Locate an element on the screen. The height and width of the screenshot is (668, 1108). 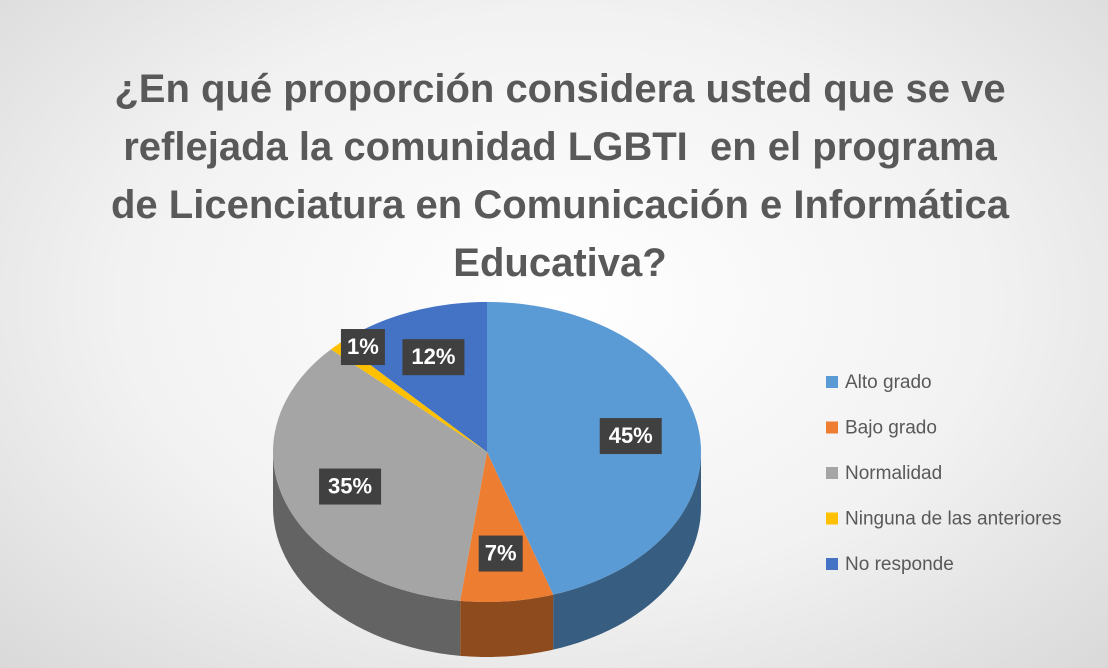
data-label: 7% is located at coordinates (501, 552).